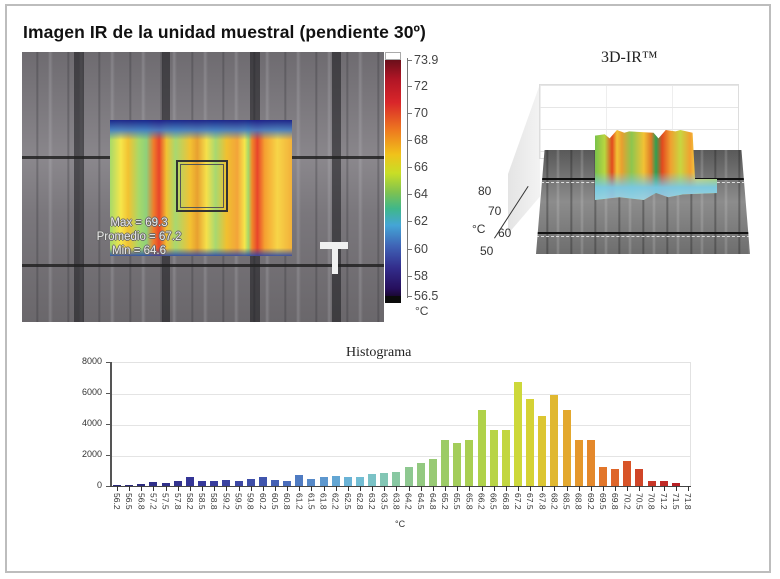 This screenshot has height=579, width=780. What do you see at coordinates (311, 501) in the screenshot?
I see `x-tick-label: 61.5` at bounding box center [311, 501].